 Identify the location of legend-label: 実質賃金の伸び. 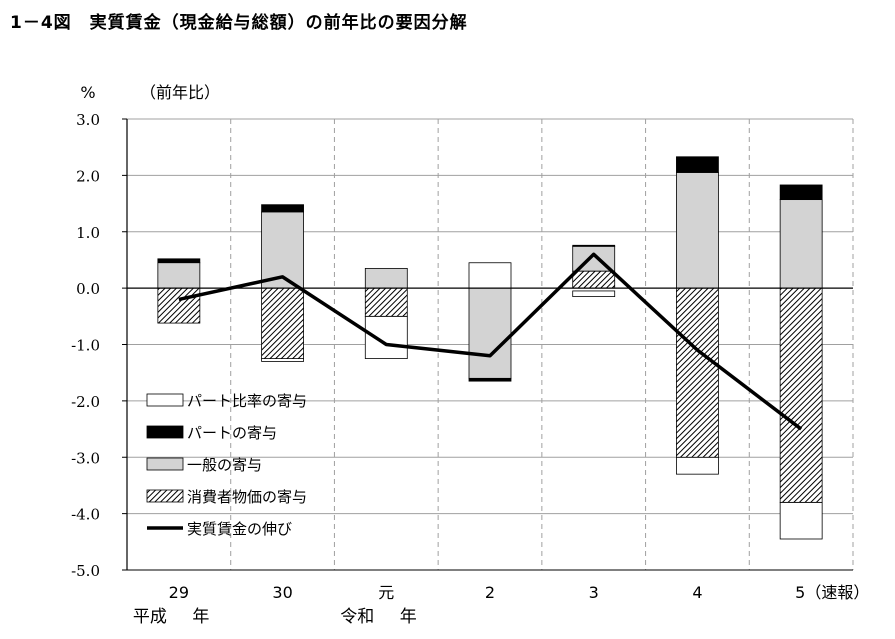
(239, 529).